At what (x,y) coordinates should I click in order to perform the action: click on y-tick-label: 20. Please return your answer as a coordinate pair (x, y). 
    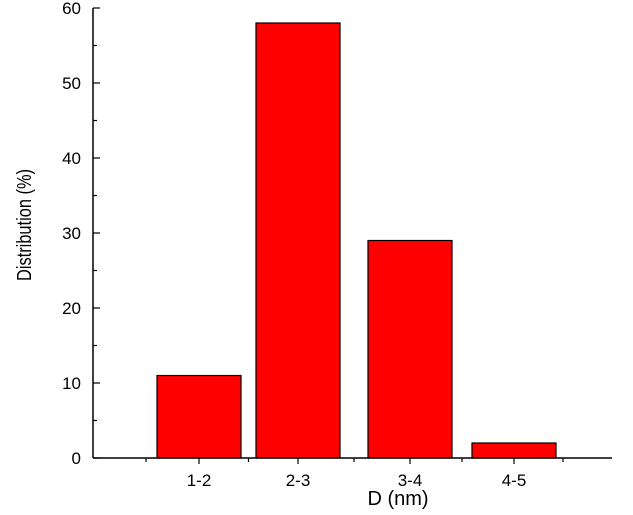
    Looking at the image, I should click on (71, 308).